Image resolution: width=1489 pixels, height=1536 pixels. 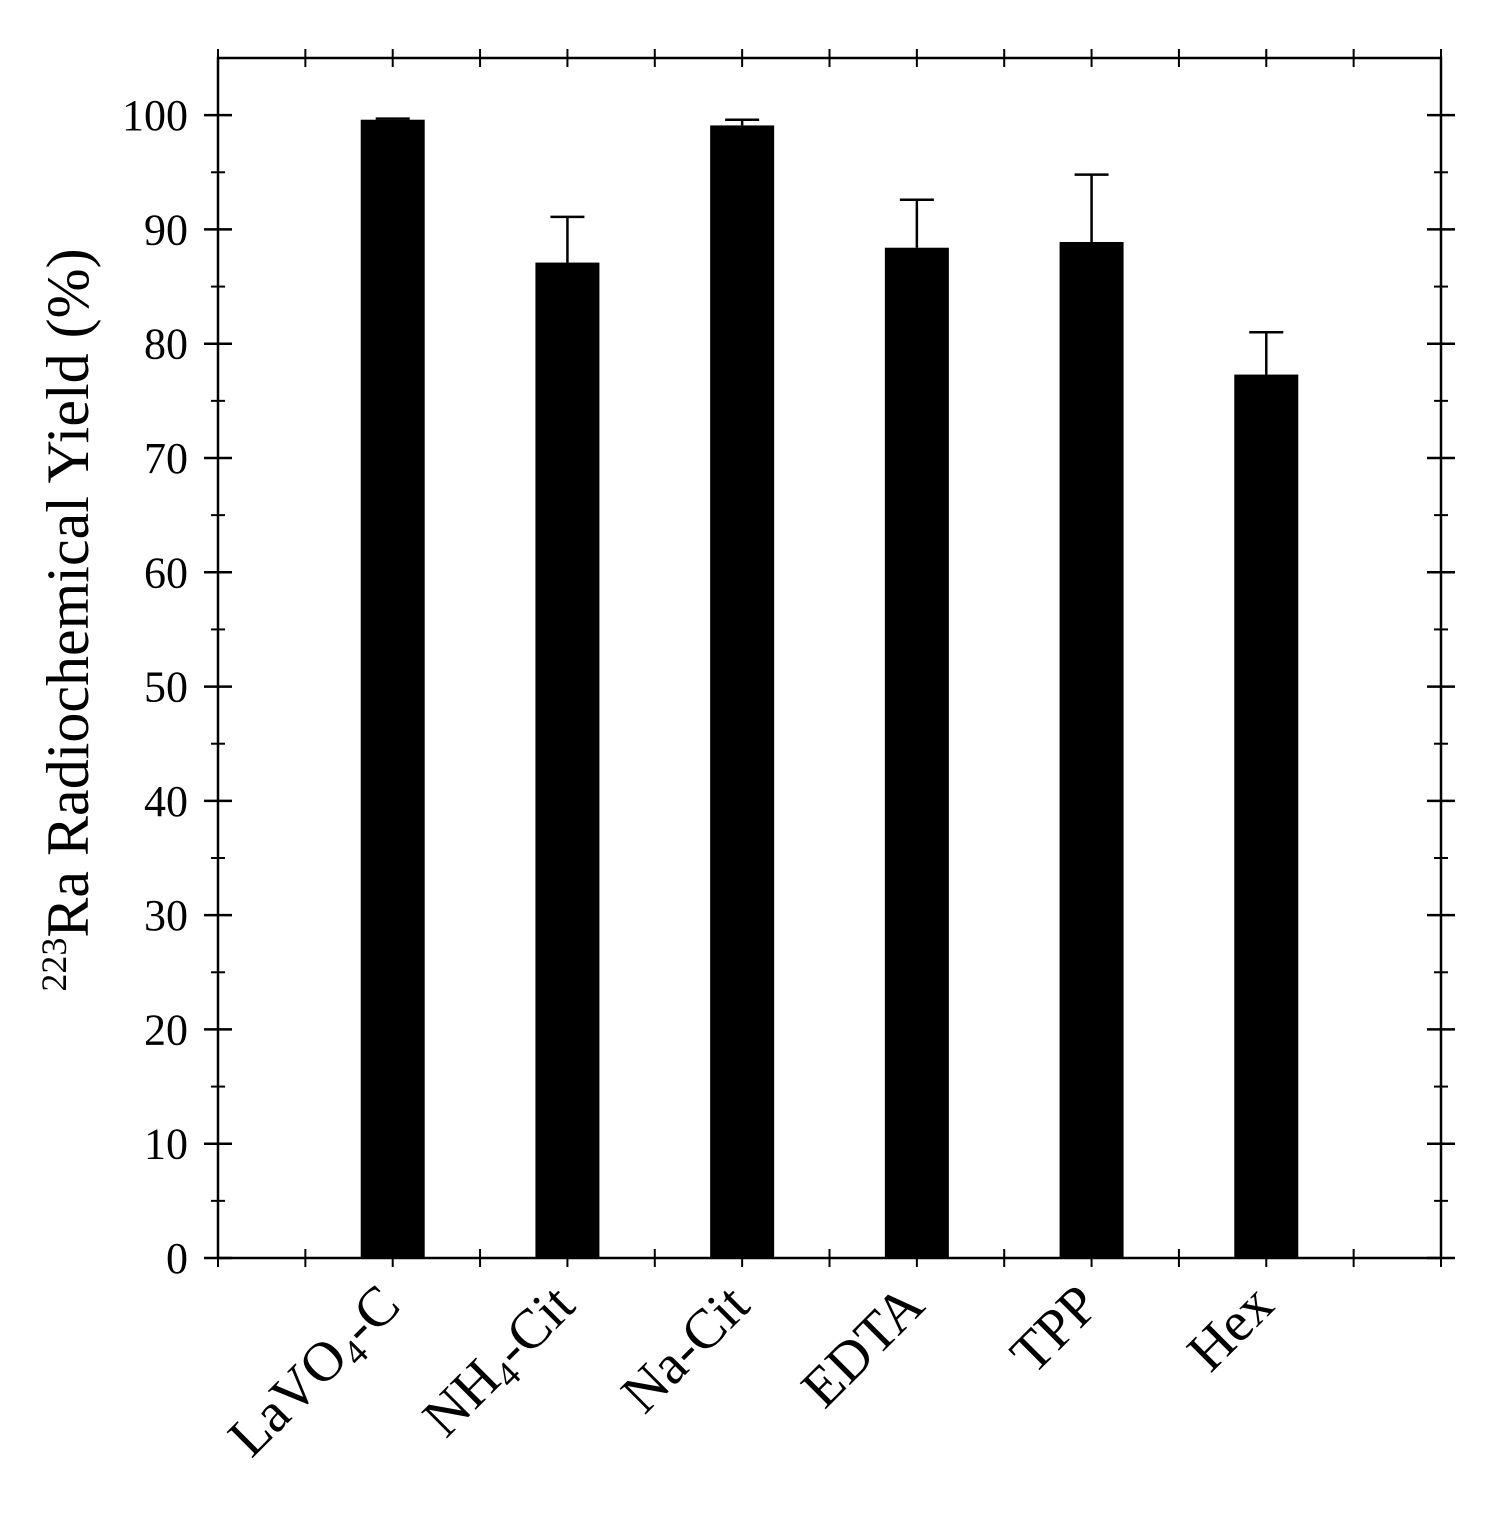 What do you see at coordinates (916, 752) in the screenshot?
I see `bar-edta` at bounding box center [916, 752].